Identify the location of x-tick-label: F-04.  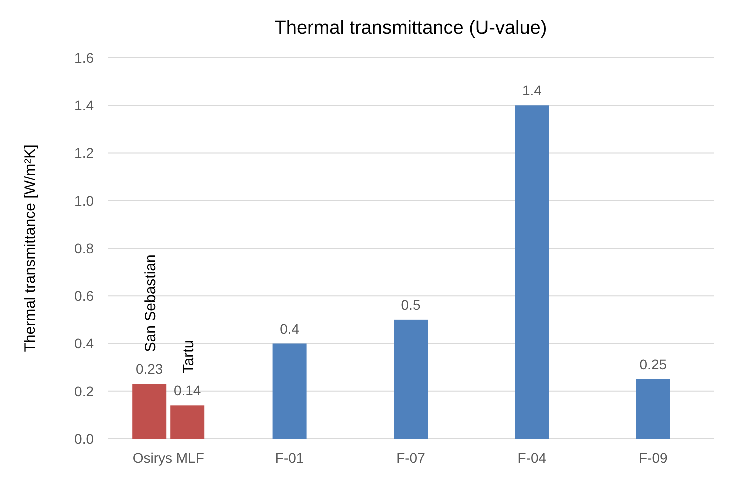
(532, 458).